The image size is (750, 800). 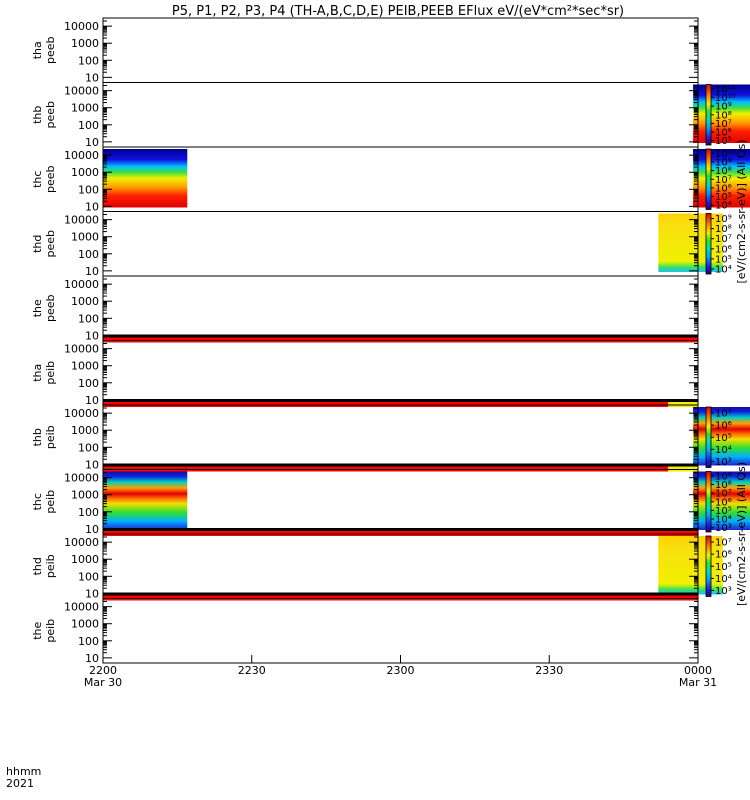 I want to click on x-tick-label: 2330, so click(x=549, y=670).